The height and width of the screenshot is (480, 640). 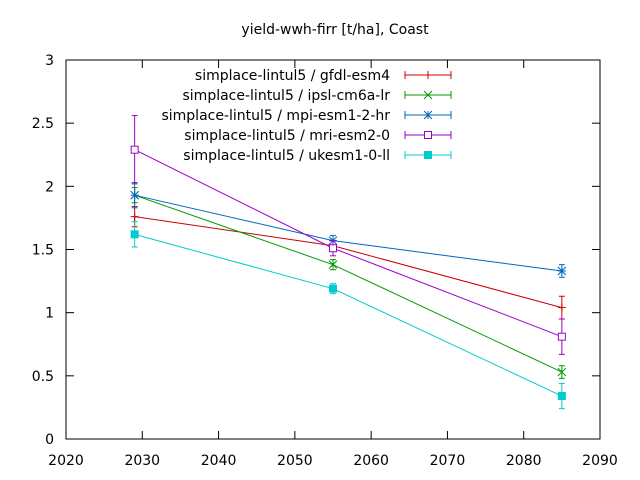 I want to click on series-line, so click(x=348, y=233).